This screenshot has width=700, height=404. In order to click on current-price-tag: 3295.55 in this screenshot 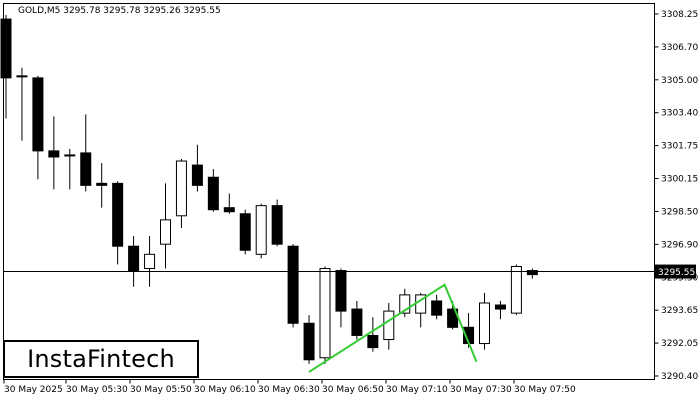, I will do `click(675, 271)`.